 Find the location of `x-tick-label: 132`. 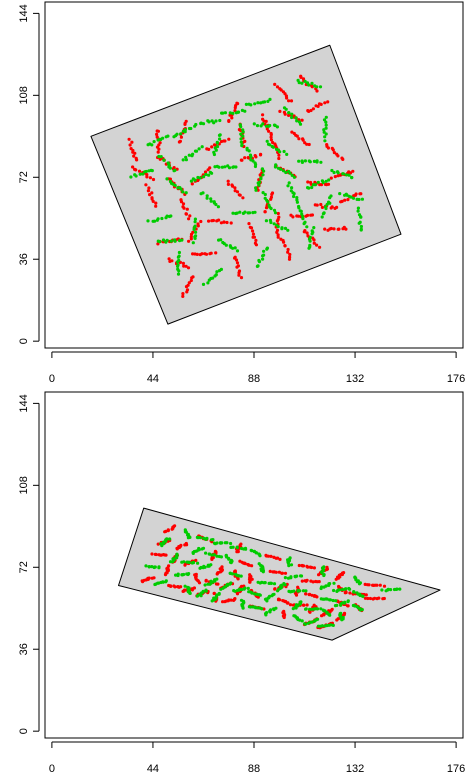

x-tick-label: 132 is located at coordinates (355, 379).